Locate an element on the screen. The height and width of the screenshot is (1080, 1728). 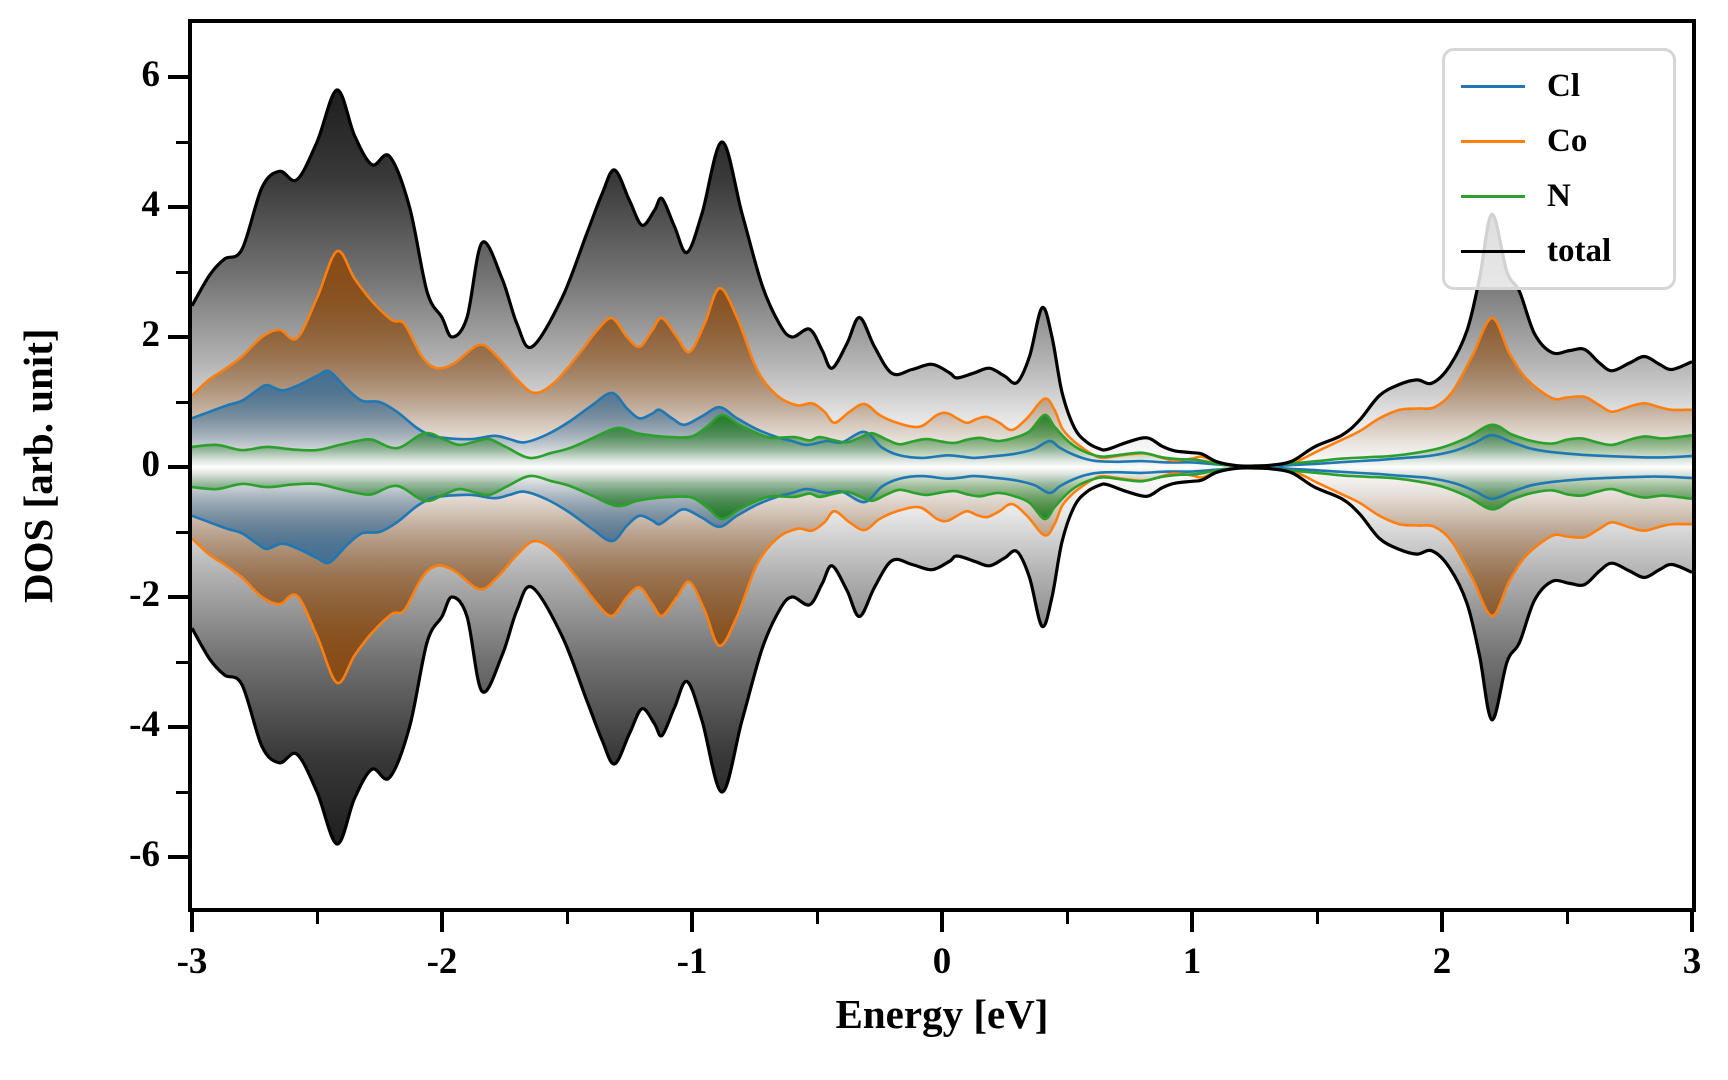
y-tick-label: 0 is located at coordinates (151, 464).